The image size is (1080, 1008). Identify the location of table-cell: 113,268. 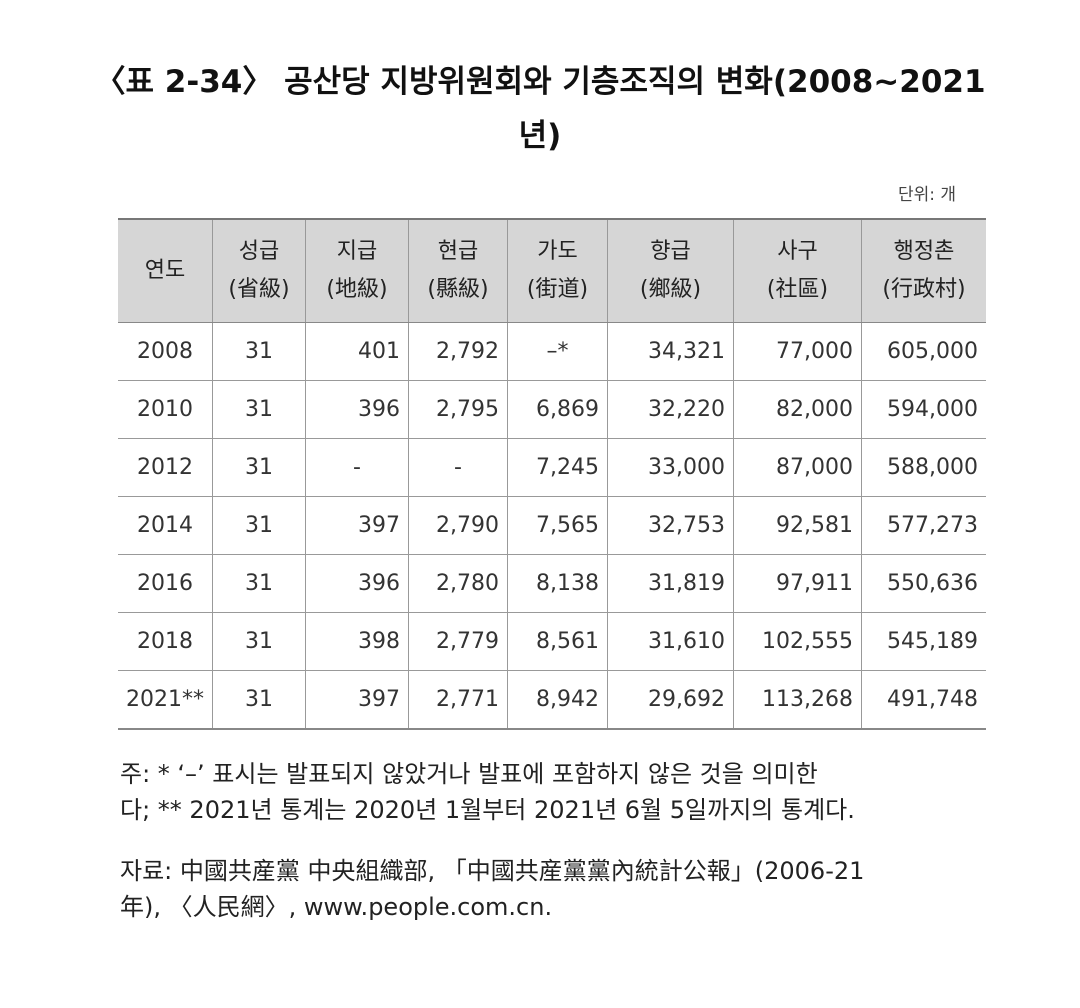
(797, 700).